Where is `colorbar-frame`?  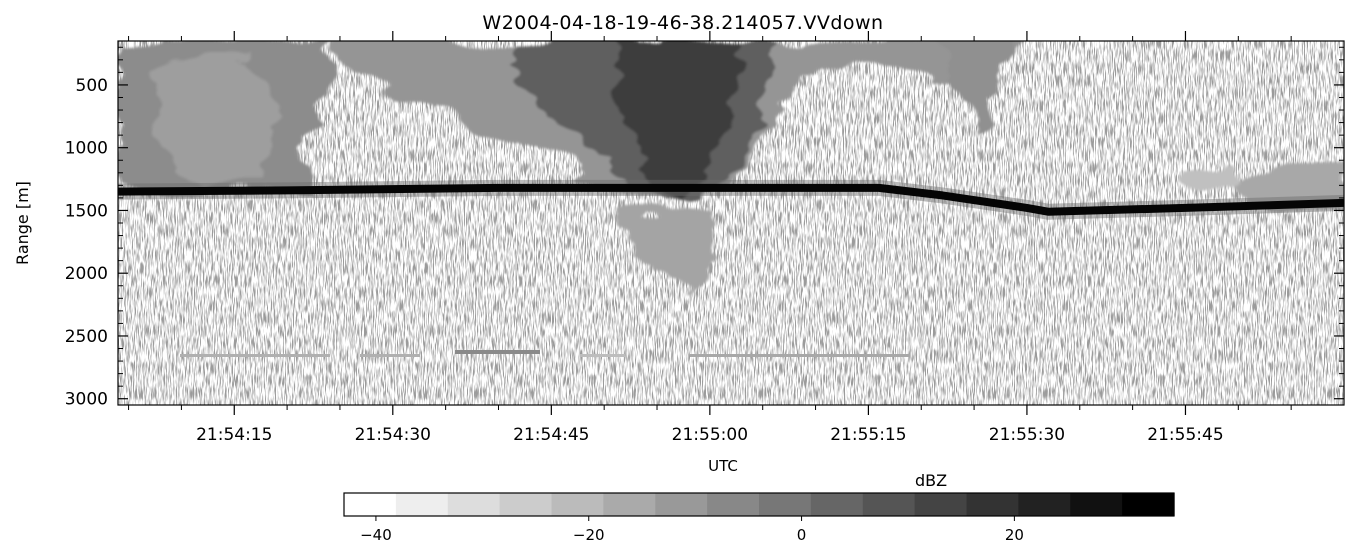 colorbar-frame is located at coordinates (759, 504).